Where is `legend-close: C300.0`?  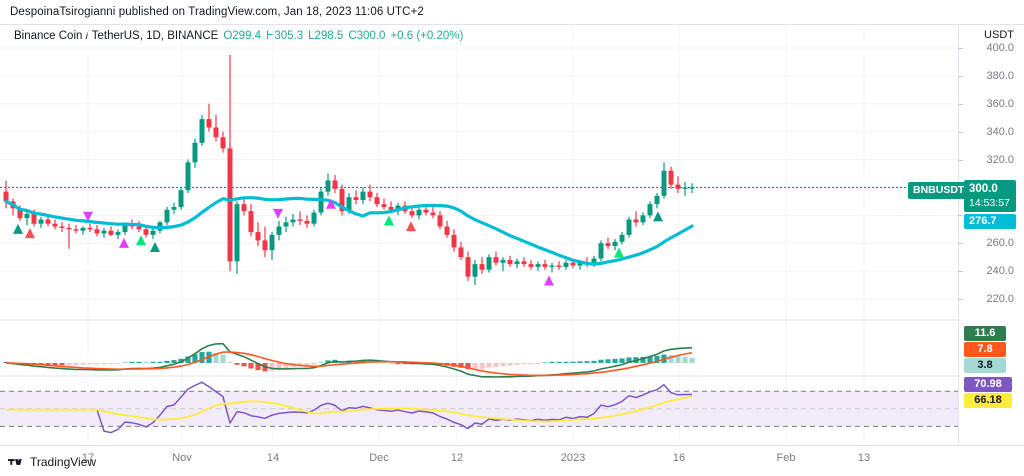 legend-close: C300.0 is located at coordinates (367, 36).